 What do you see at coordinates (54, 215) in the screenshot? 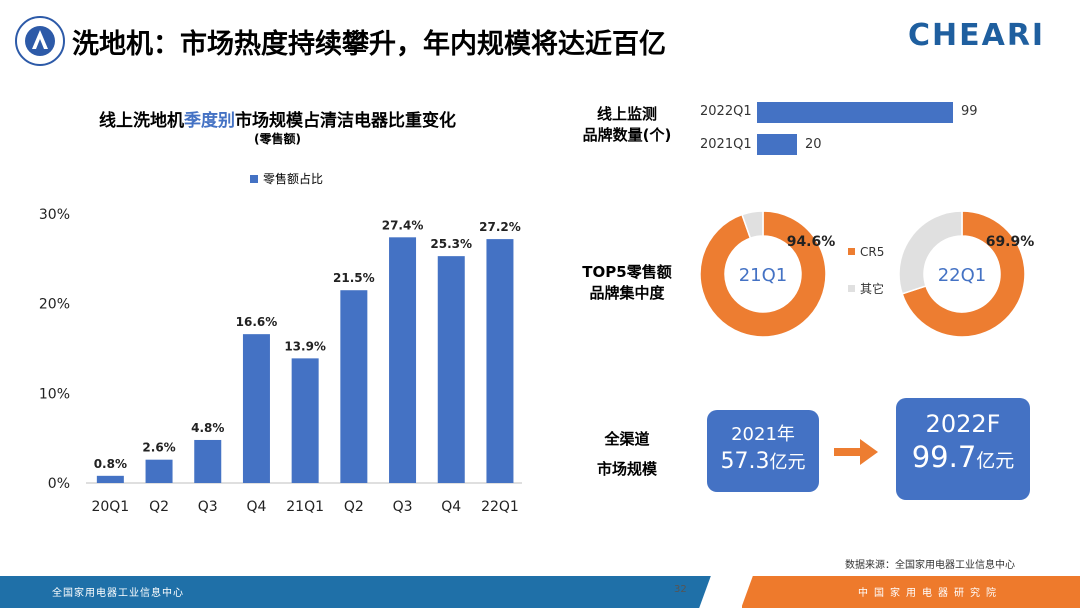
I see `y-tick-label: 30%` at bounding box center [54, 215].